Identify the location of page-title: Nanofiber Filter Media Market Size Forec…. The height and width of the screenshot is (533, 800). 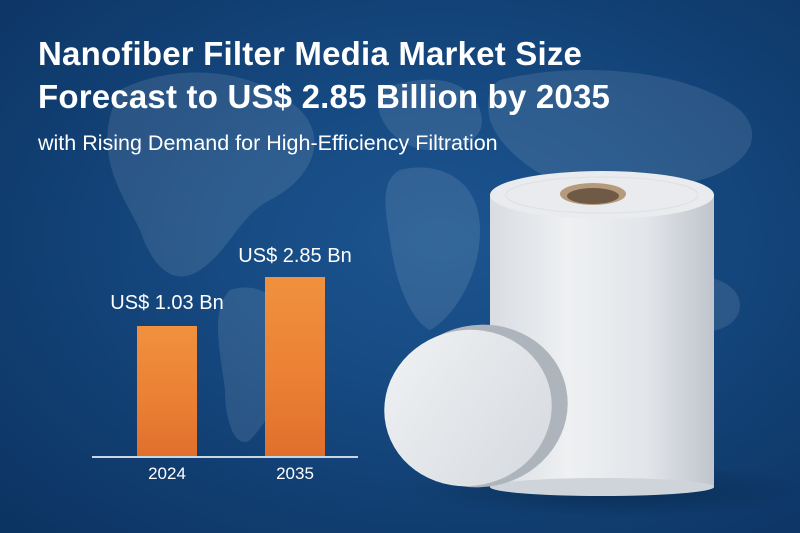
(324, 75).